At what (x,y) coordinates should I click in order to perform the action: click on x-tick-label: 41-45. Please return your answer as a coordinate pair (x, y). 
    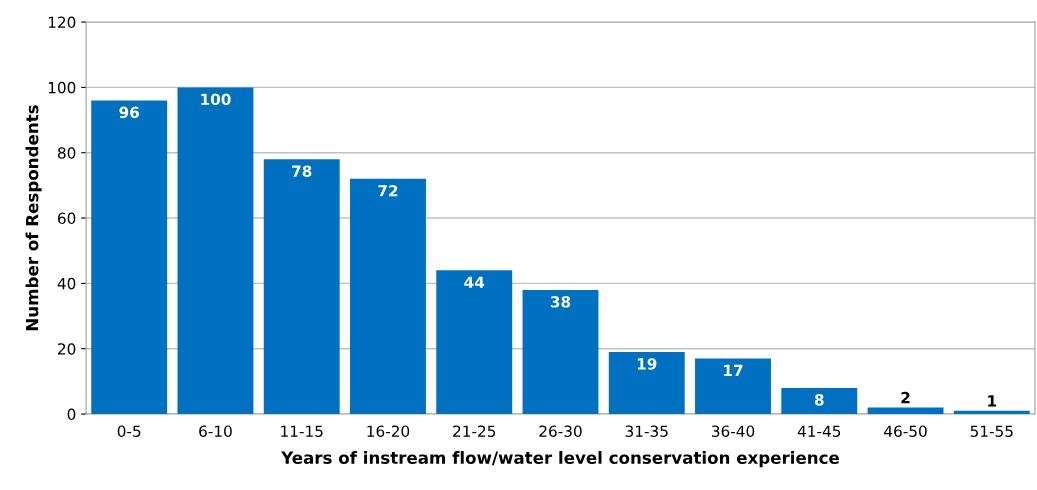
    Looking at the image, I should click on (819, 431).